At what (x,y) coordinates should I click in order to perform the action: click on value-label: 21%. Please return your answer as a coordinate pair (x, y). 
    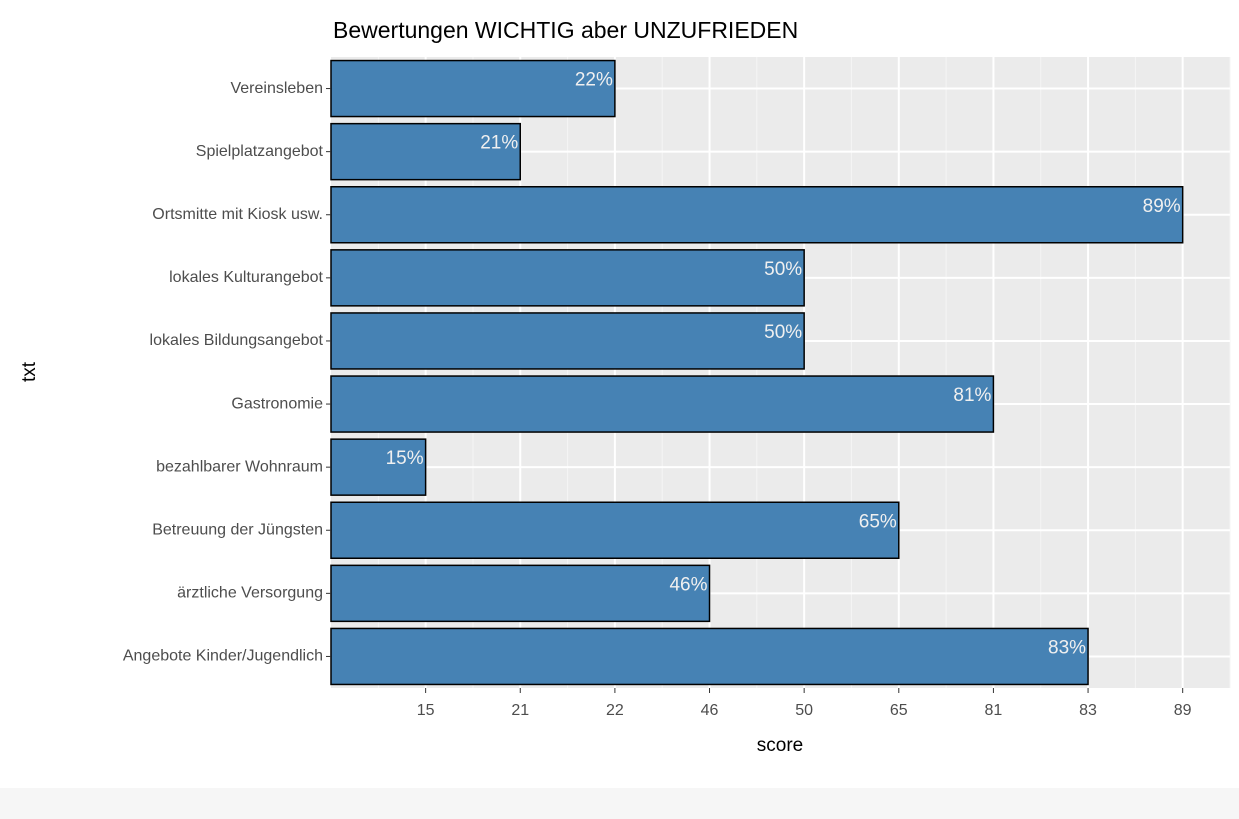
    Looking at the image, I should click on (499, 143).